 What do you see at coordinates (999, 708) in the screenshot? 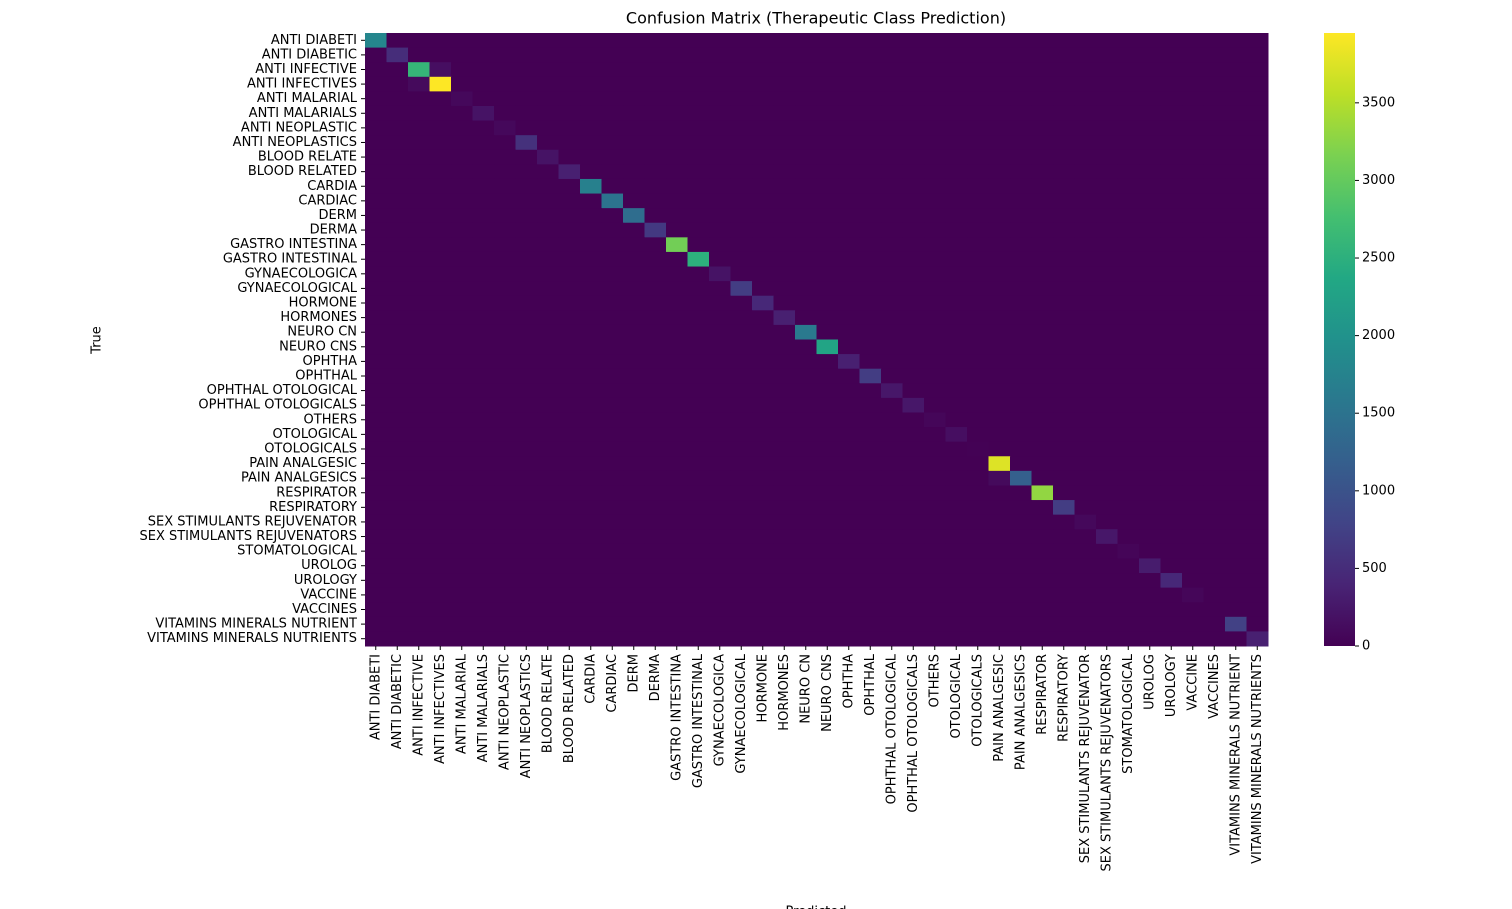
I see `x-tick-label: PAIN ANALGESIC` at bounding box center [999, 708].